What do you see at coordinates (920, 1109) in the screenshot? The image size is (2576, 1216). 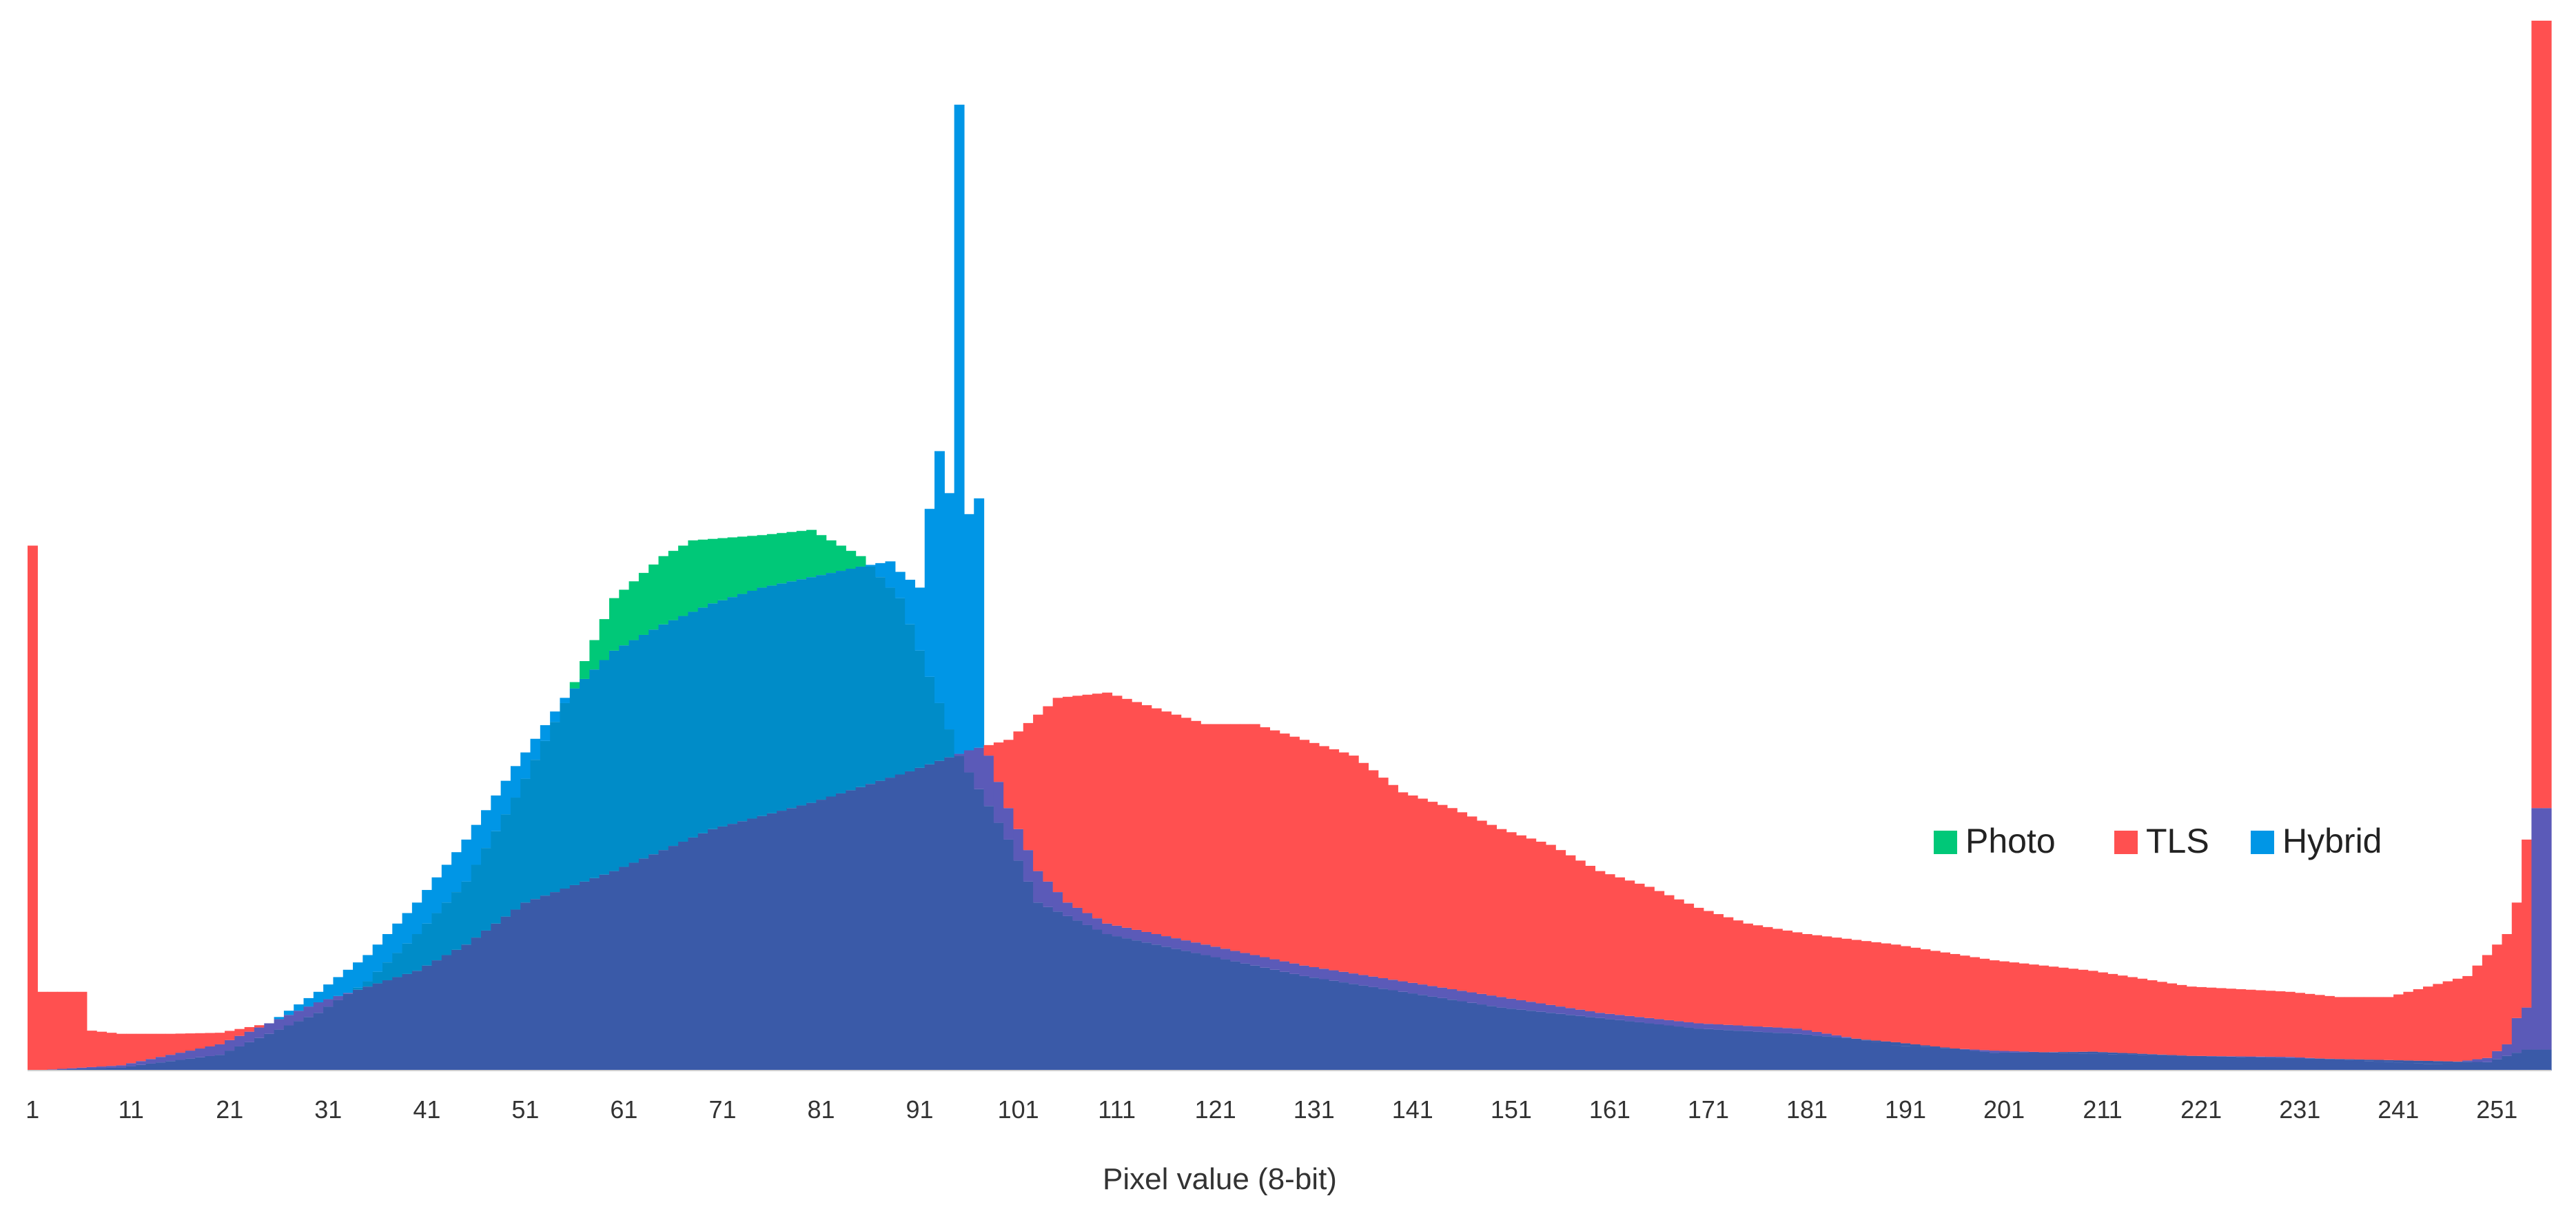 I see `x-tick-label: 91` at bounding box center [920, 1109].